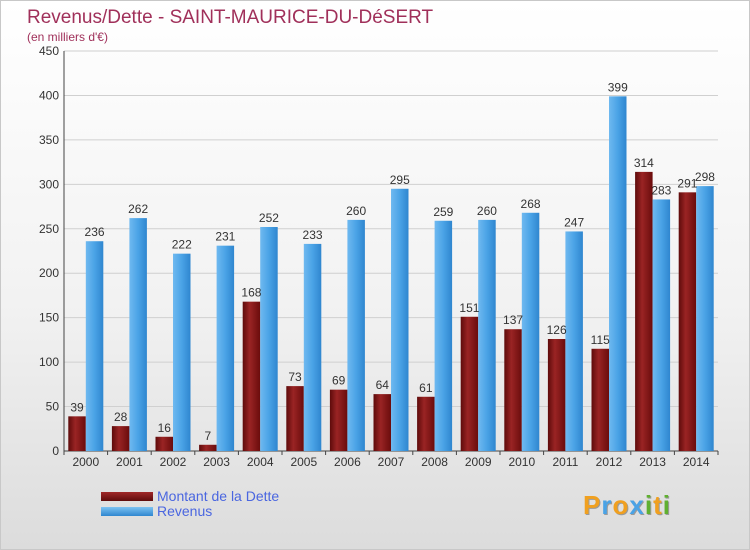  Describe the element at coordinates (426, 388) in the screenshot. I see `data-label-dette: 61` at that location.